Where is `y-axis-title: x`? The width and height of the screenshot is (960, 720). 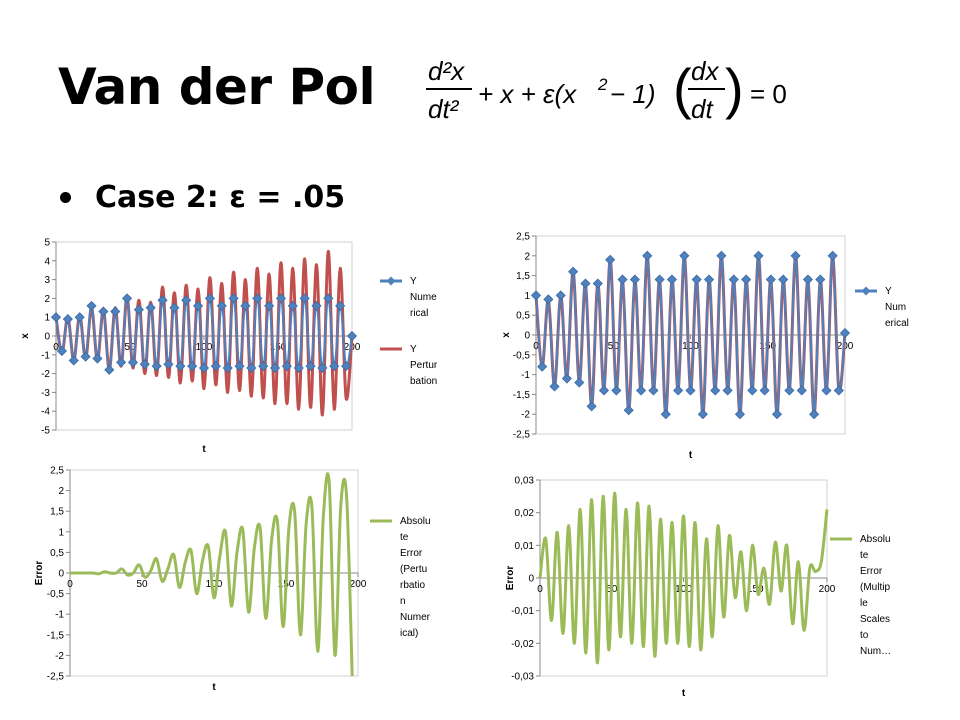 y-axis-title: x is located at coordinates (25, 336).